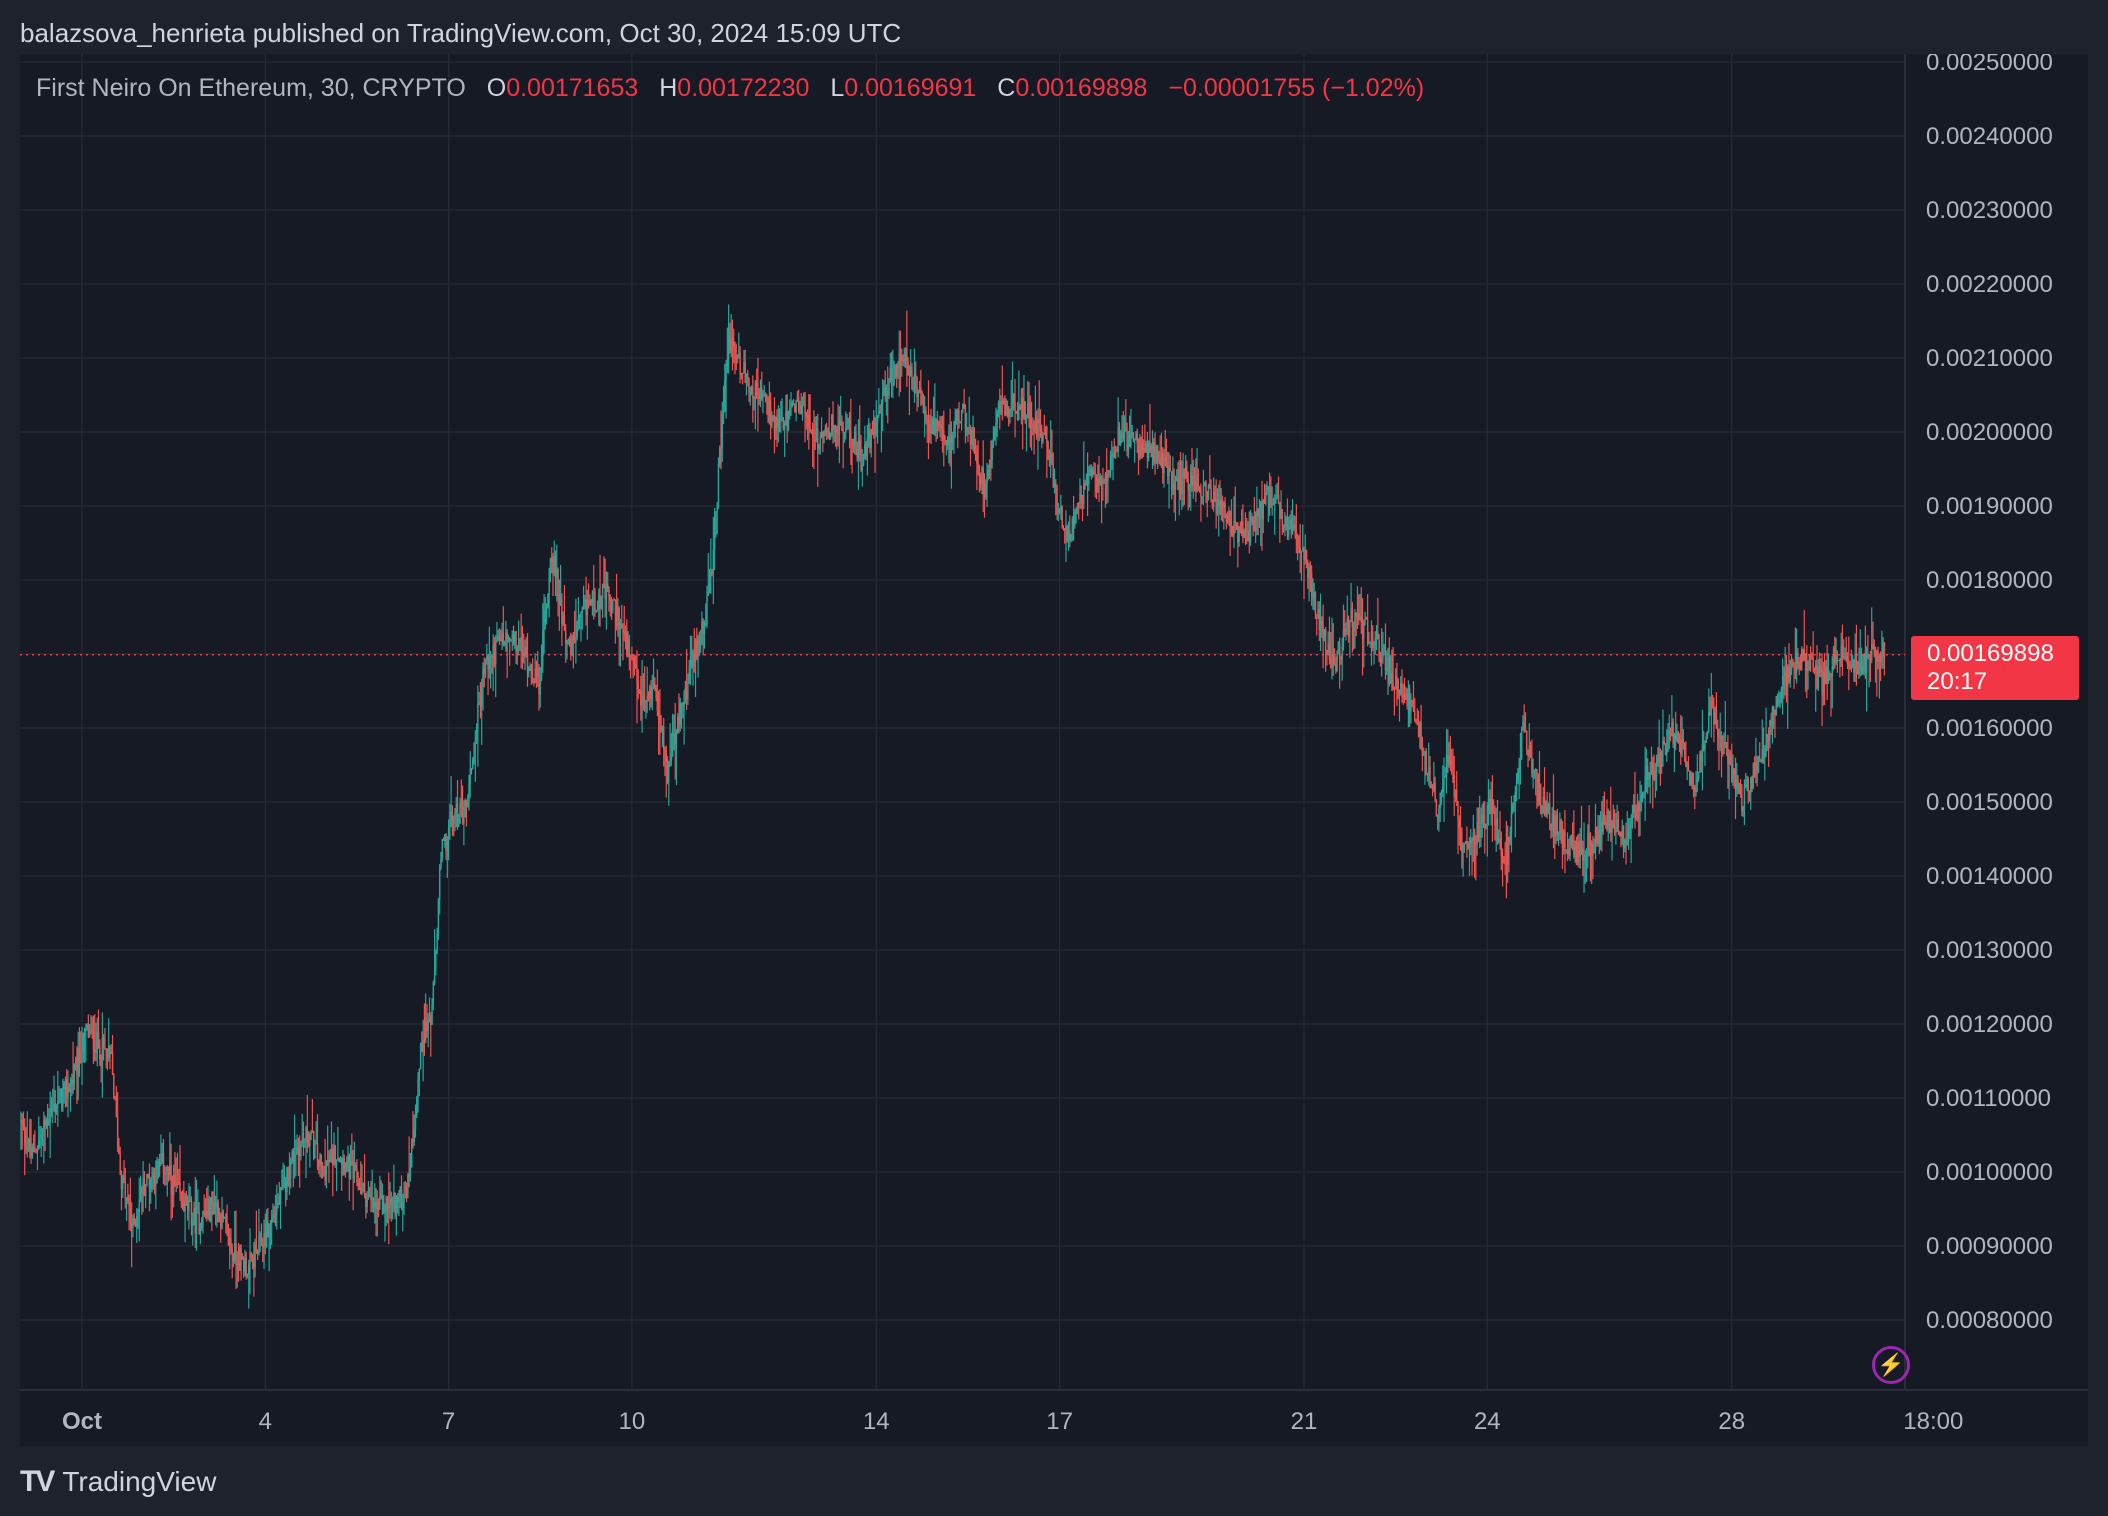  I want to click on tradingview-logo-icon: TV, so click(37, 1481).